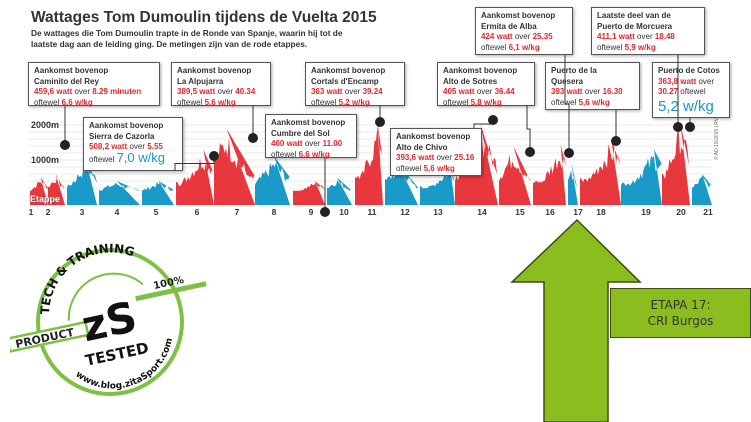 The image size is (751, 422). I want to click on callout-line2: CRI Burgos, so click(680, 321).